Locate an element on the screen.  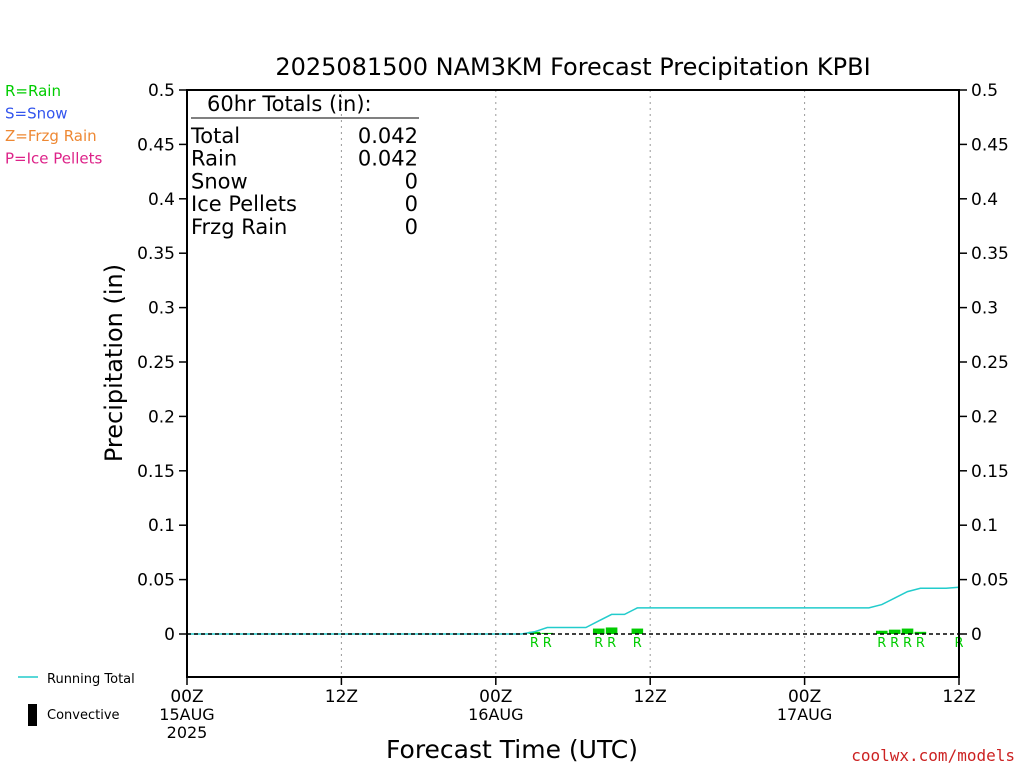
line-legend-label: Running Total is located at coordinates (91, 679).